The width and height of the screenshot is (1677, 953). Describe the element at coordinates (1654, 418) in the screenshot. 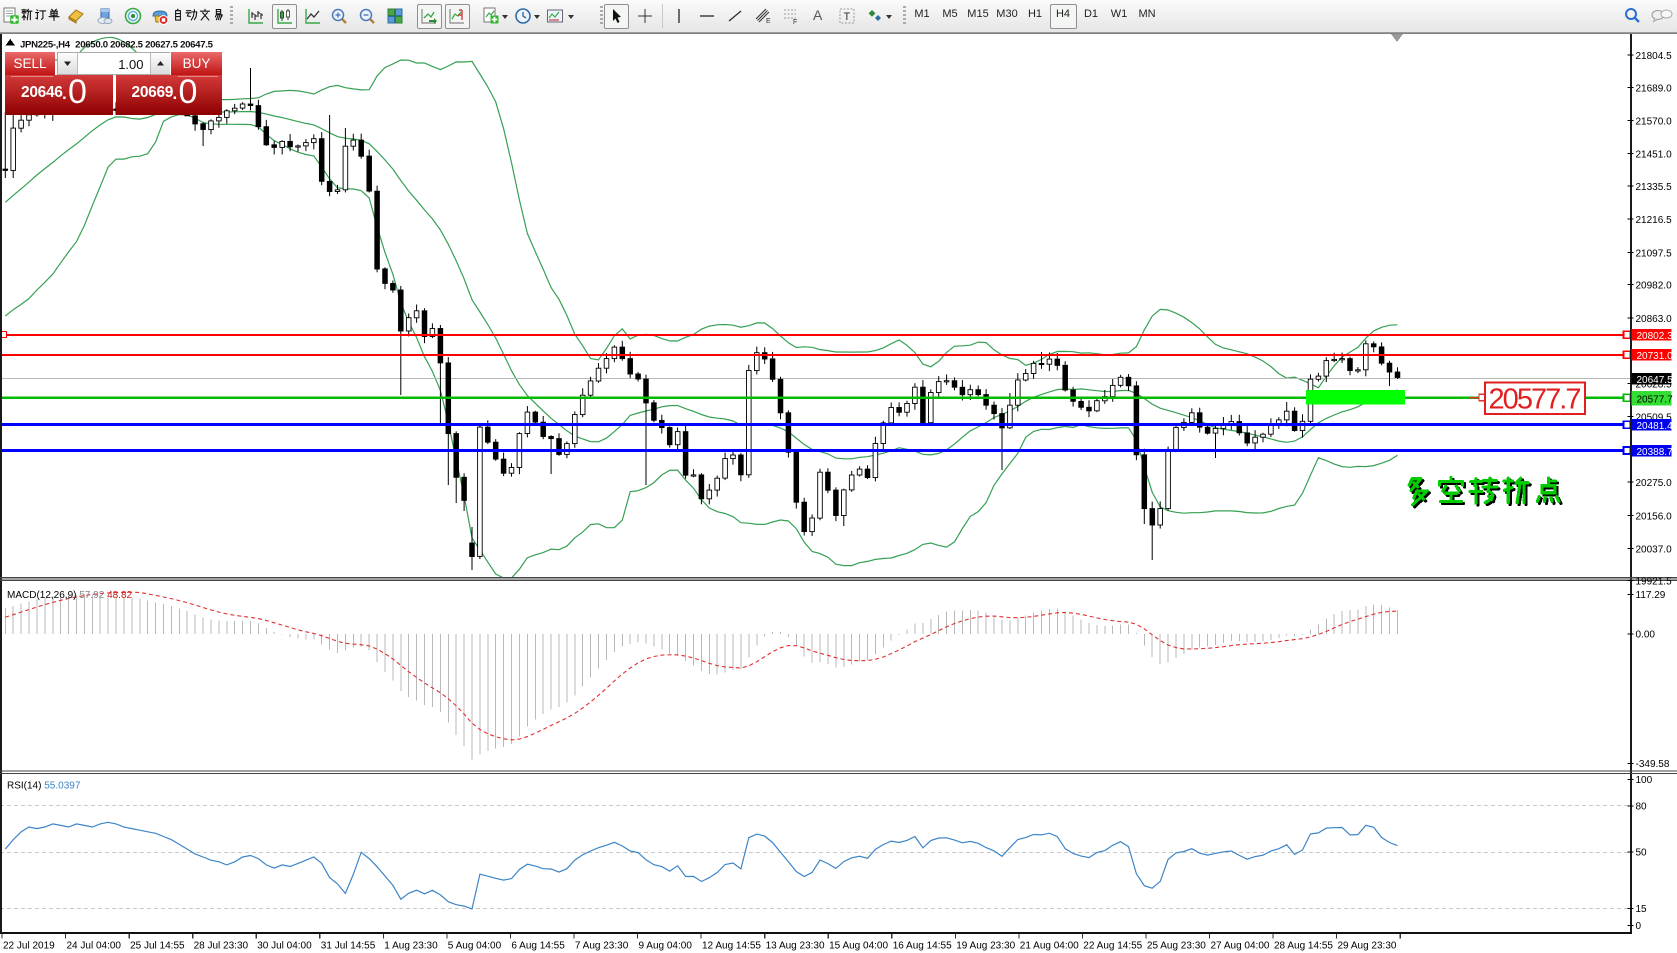

I see `svg-text: 20509.5` at that location.